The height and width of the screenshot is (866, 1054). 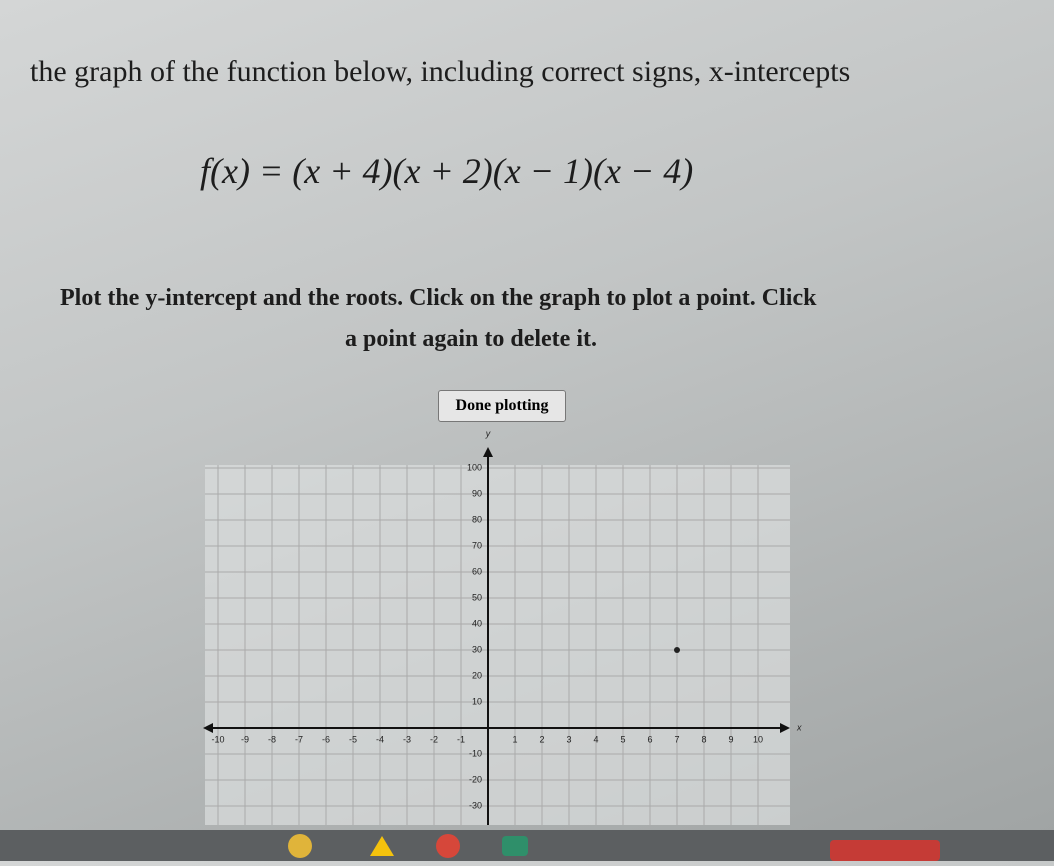 What do you see at coordinates (272, 739) in the screenshot?
I see `x-tick-label: -8` at bounding box center [272, 739].